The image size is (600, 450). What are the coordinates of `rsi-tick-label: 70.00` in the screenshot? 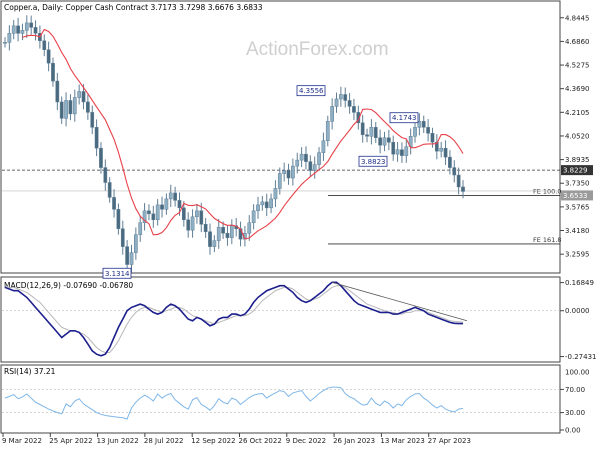 It's located at (575, 390).